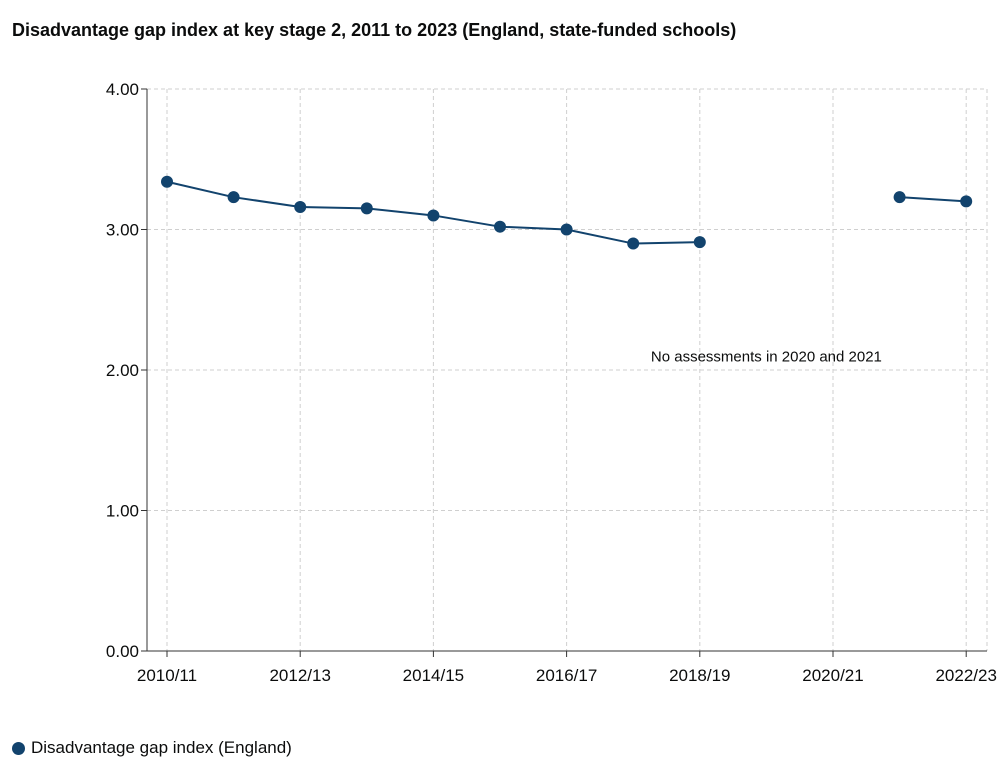 This screenshot has height=777, width=1000. What do you see at coordinates (699, 675) in the screenshot?
I see `x-tick-label: 2018/19` at bounding box center [699, 675].